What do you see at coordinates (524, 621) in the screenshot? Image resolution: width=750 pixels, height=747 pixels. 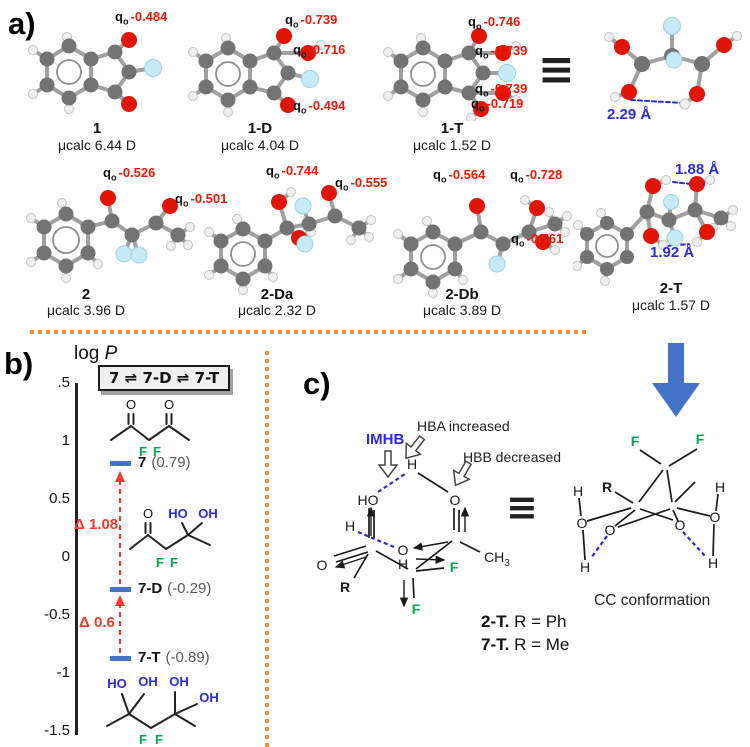 I see `legend-2t: 2-T. R = Ph` at bounding box center [524, 621].